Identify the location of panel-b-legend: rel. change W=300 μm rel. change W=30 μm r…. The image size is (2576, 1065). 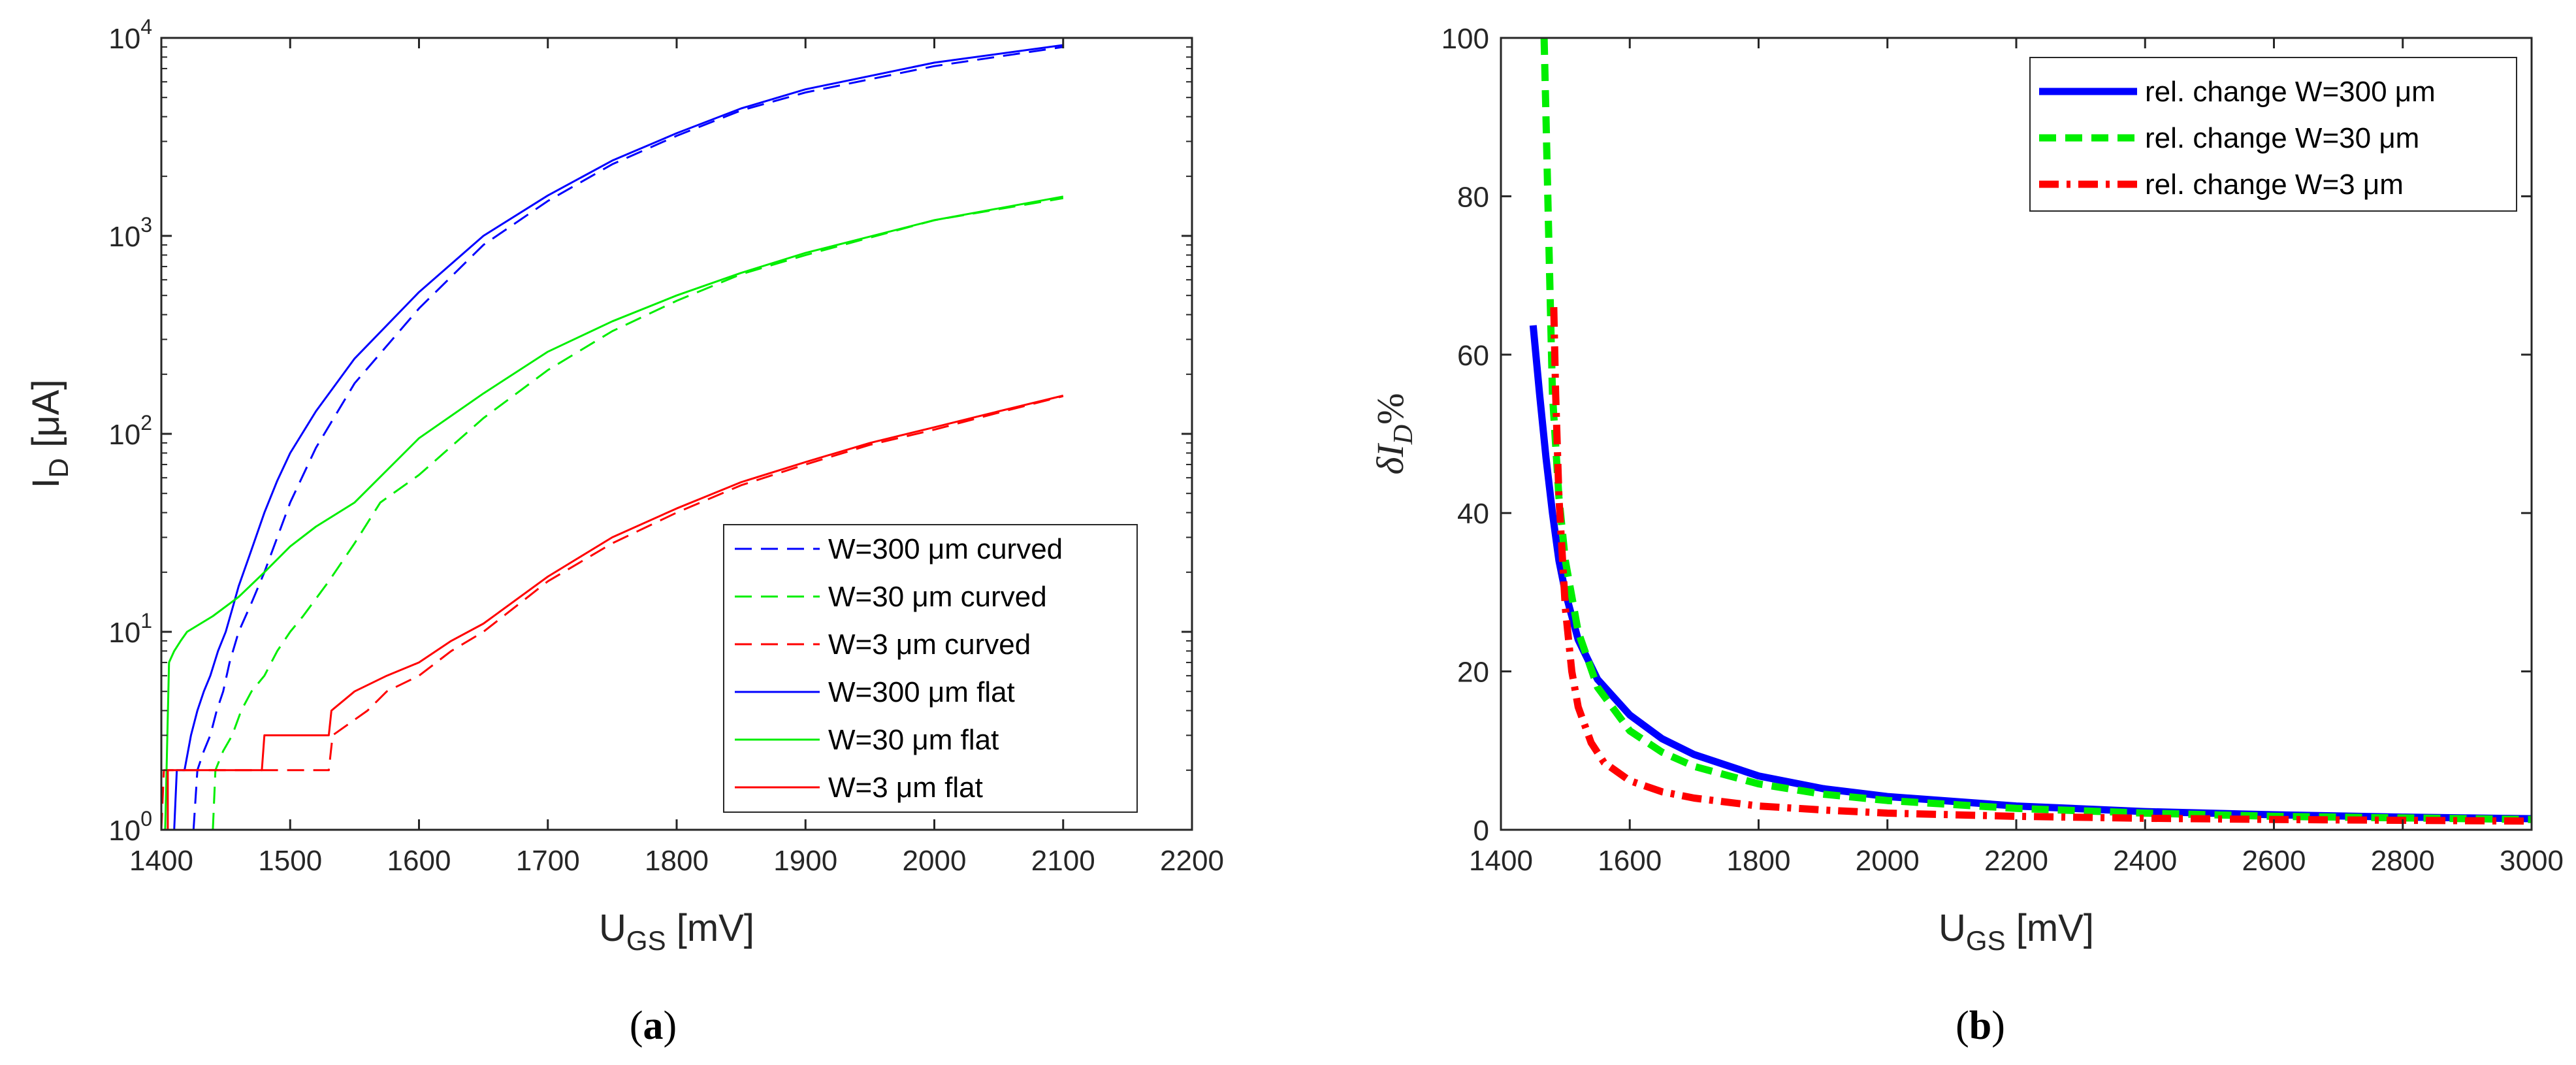
(2273, 134).